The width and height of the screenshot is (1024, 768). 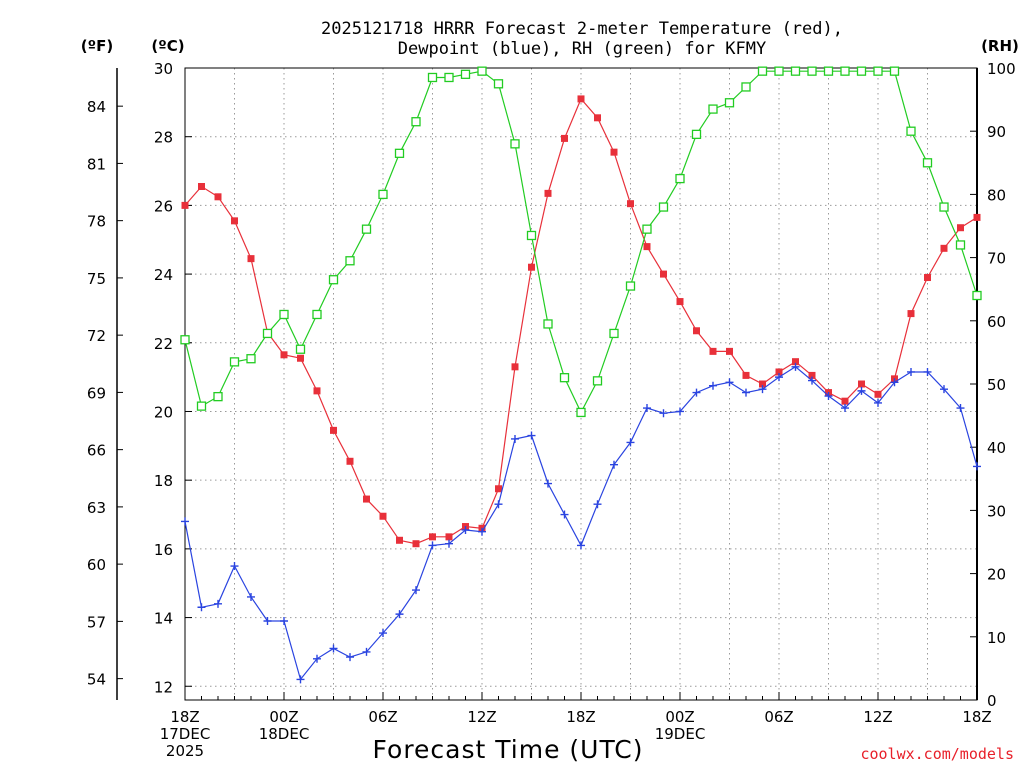 I want to click on fahrenheit-tick-label: 66, so click(x=96, y=451).